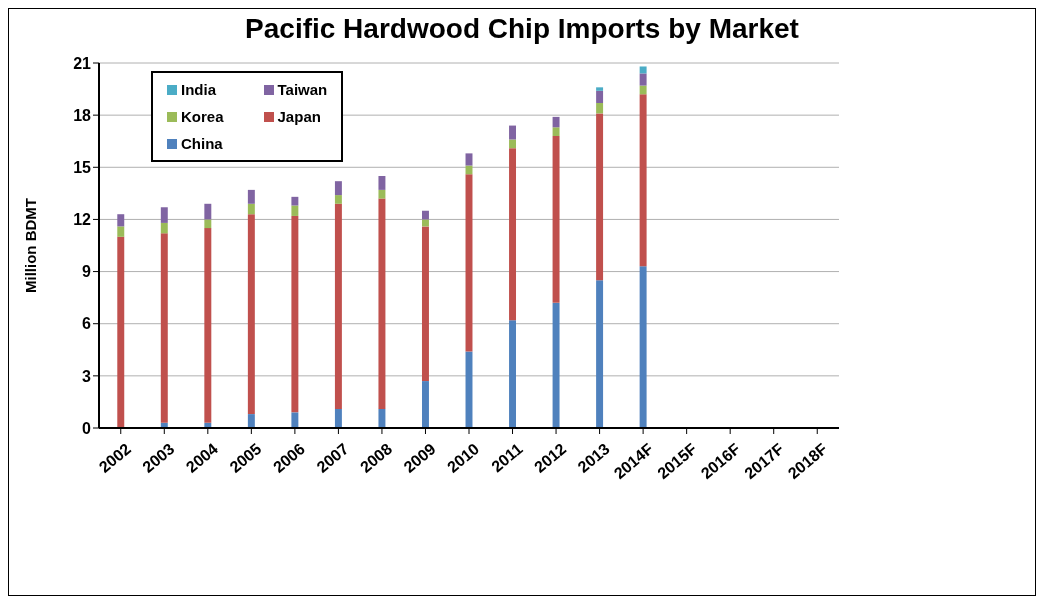 The image size is (1044, 604). Describe the element at coordinates (31, 245) in the screenshot. I see `y-axis-title: Million BDMT` at that location.